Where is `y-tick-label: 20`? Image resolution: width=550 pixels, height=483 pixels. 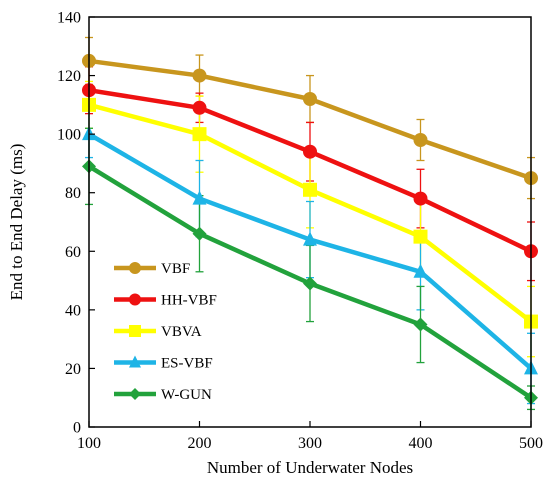 y-tick-label: 20 is located at coordinates (73, 369).